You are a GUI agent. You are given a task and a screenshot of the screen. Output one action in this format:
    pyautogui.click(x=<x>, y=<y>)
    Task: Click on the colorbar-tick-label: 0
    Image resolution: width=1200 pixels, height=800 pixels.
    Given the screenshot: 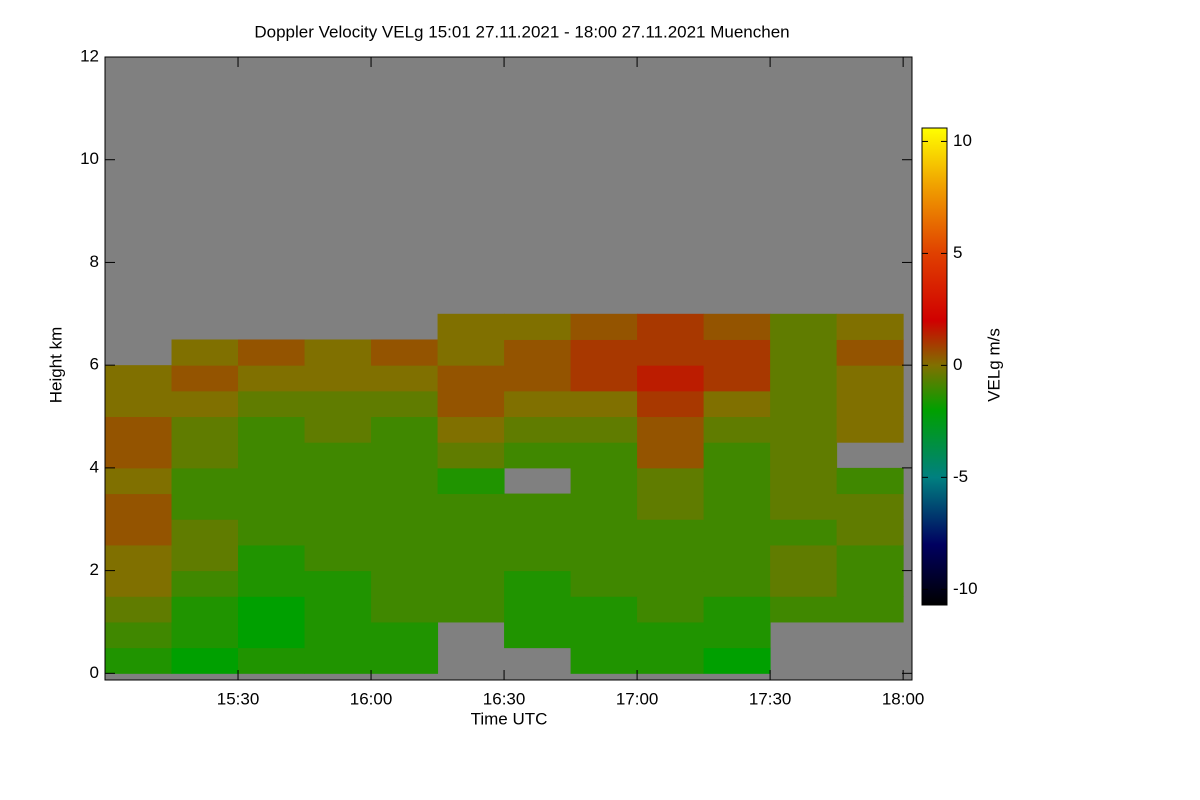 What is the action you would take?
    pyautogui.click(x=957, y=364)
    